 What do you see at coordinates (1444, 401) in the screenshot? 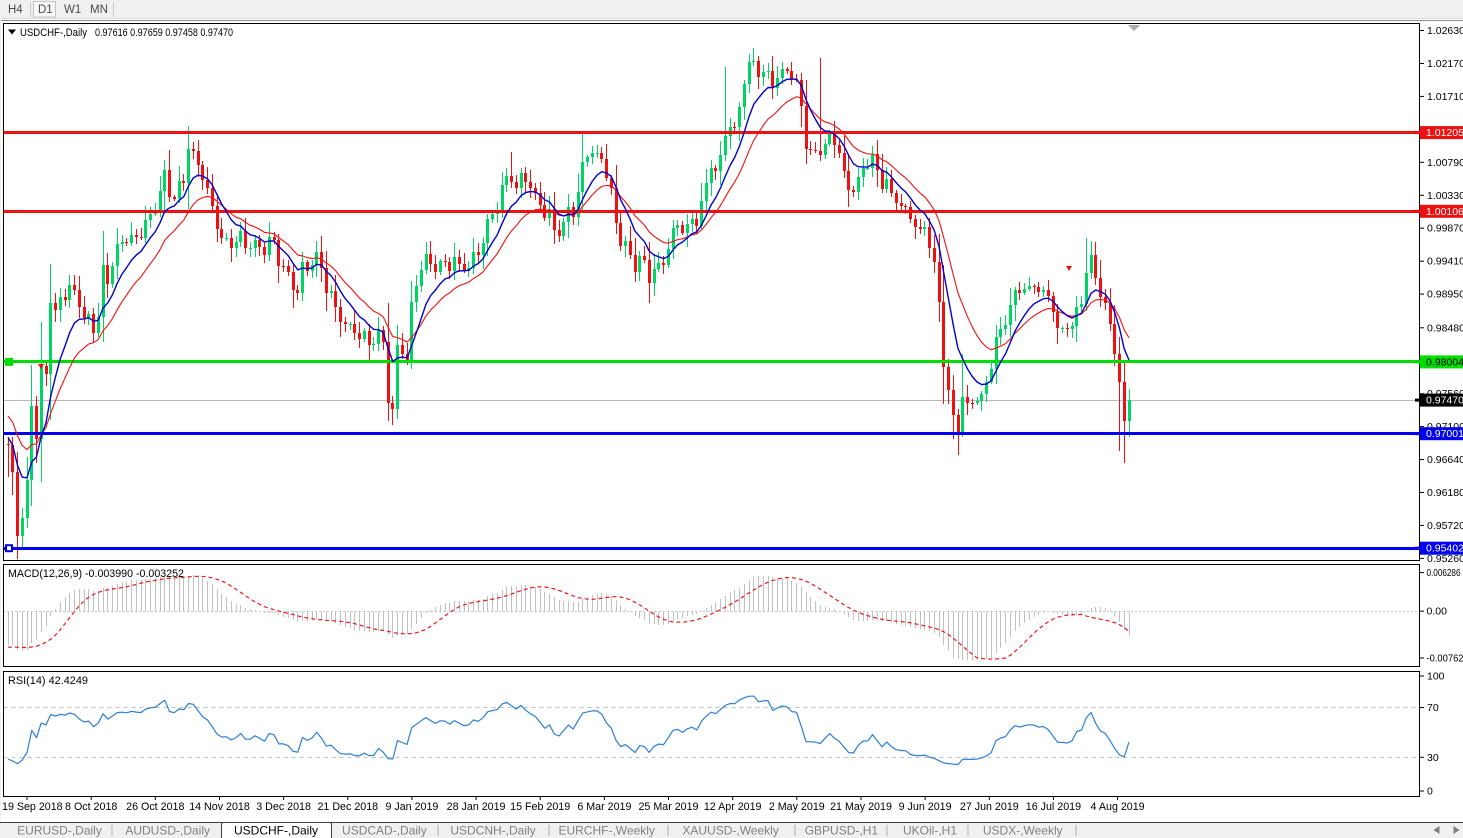
I see `svg-text: 0.97470` at bounding box center [1444, 401].